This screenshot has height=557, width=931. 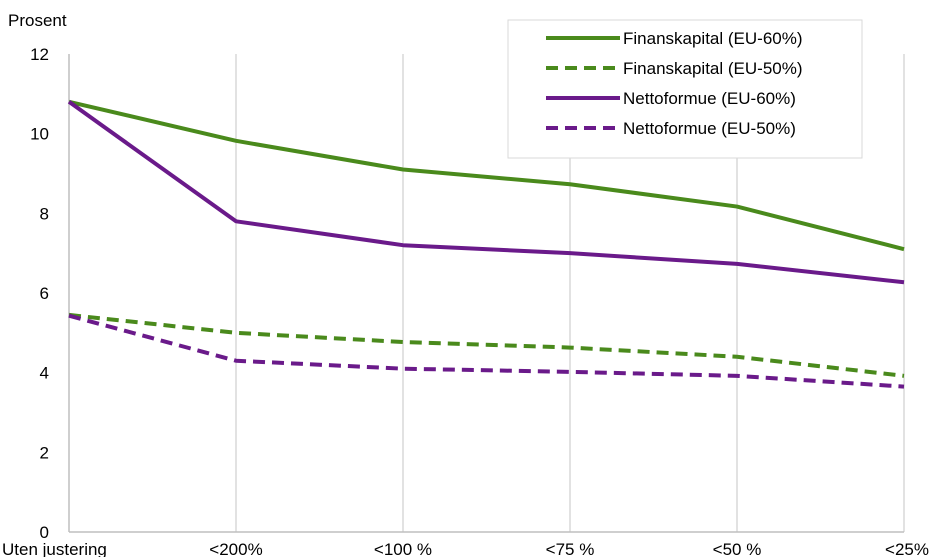 I want to click on legend-box, so click(x=685, y=89).